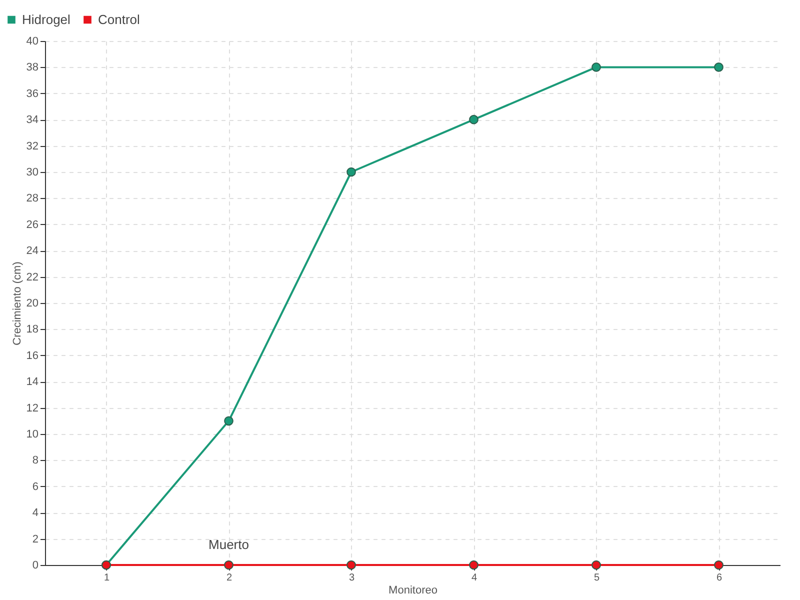 The image size is (800, 600). Describe the element at coordinates (32, 251) in the screenshot. I see `y-tick-label: 24` at that location.